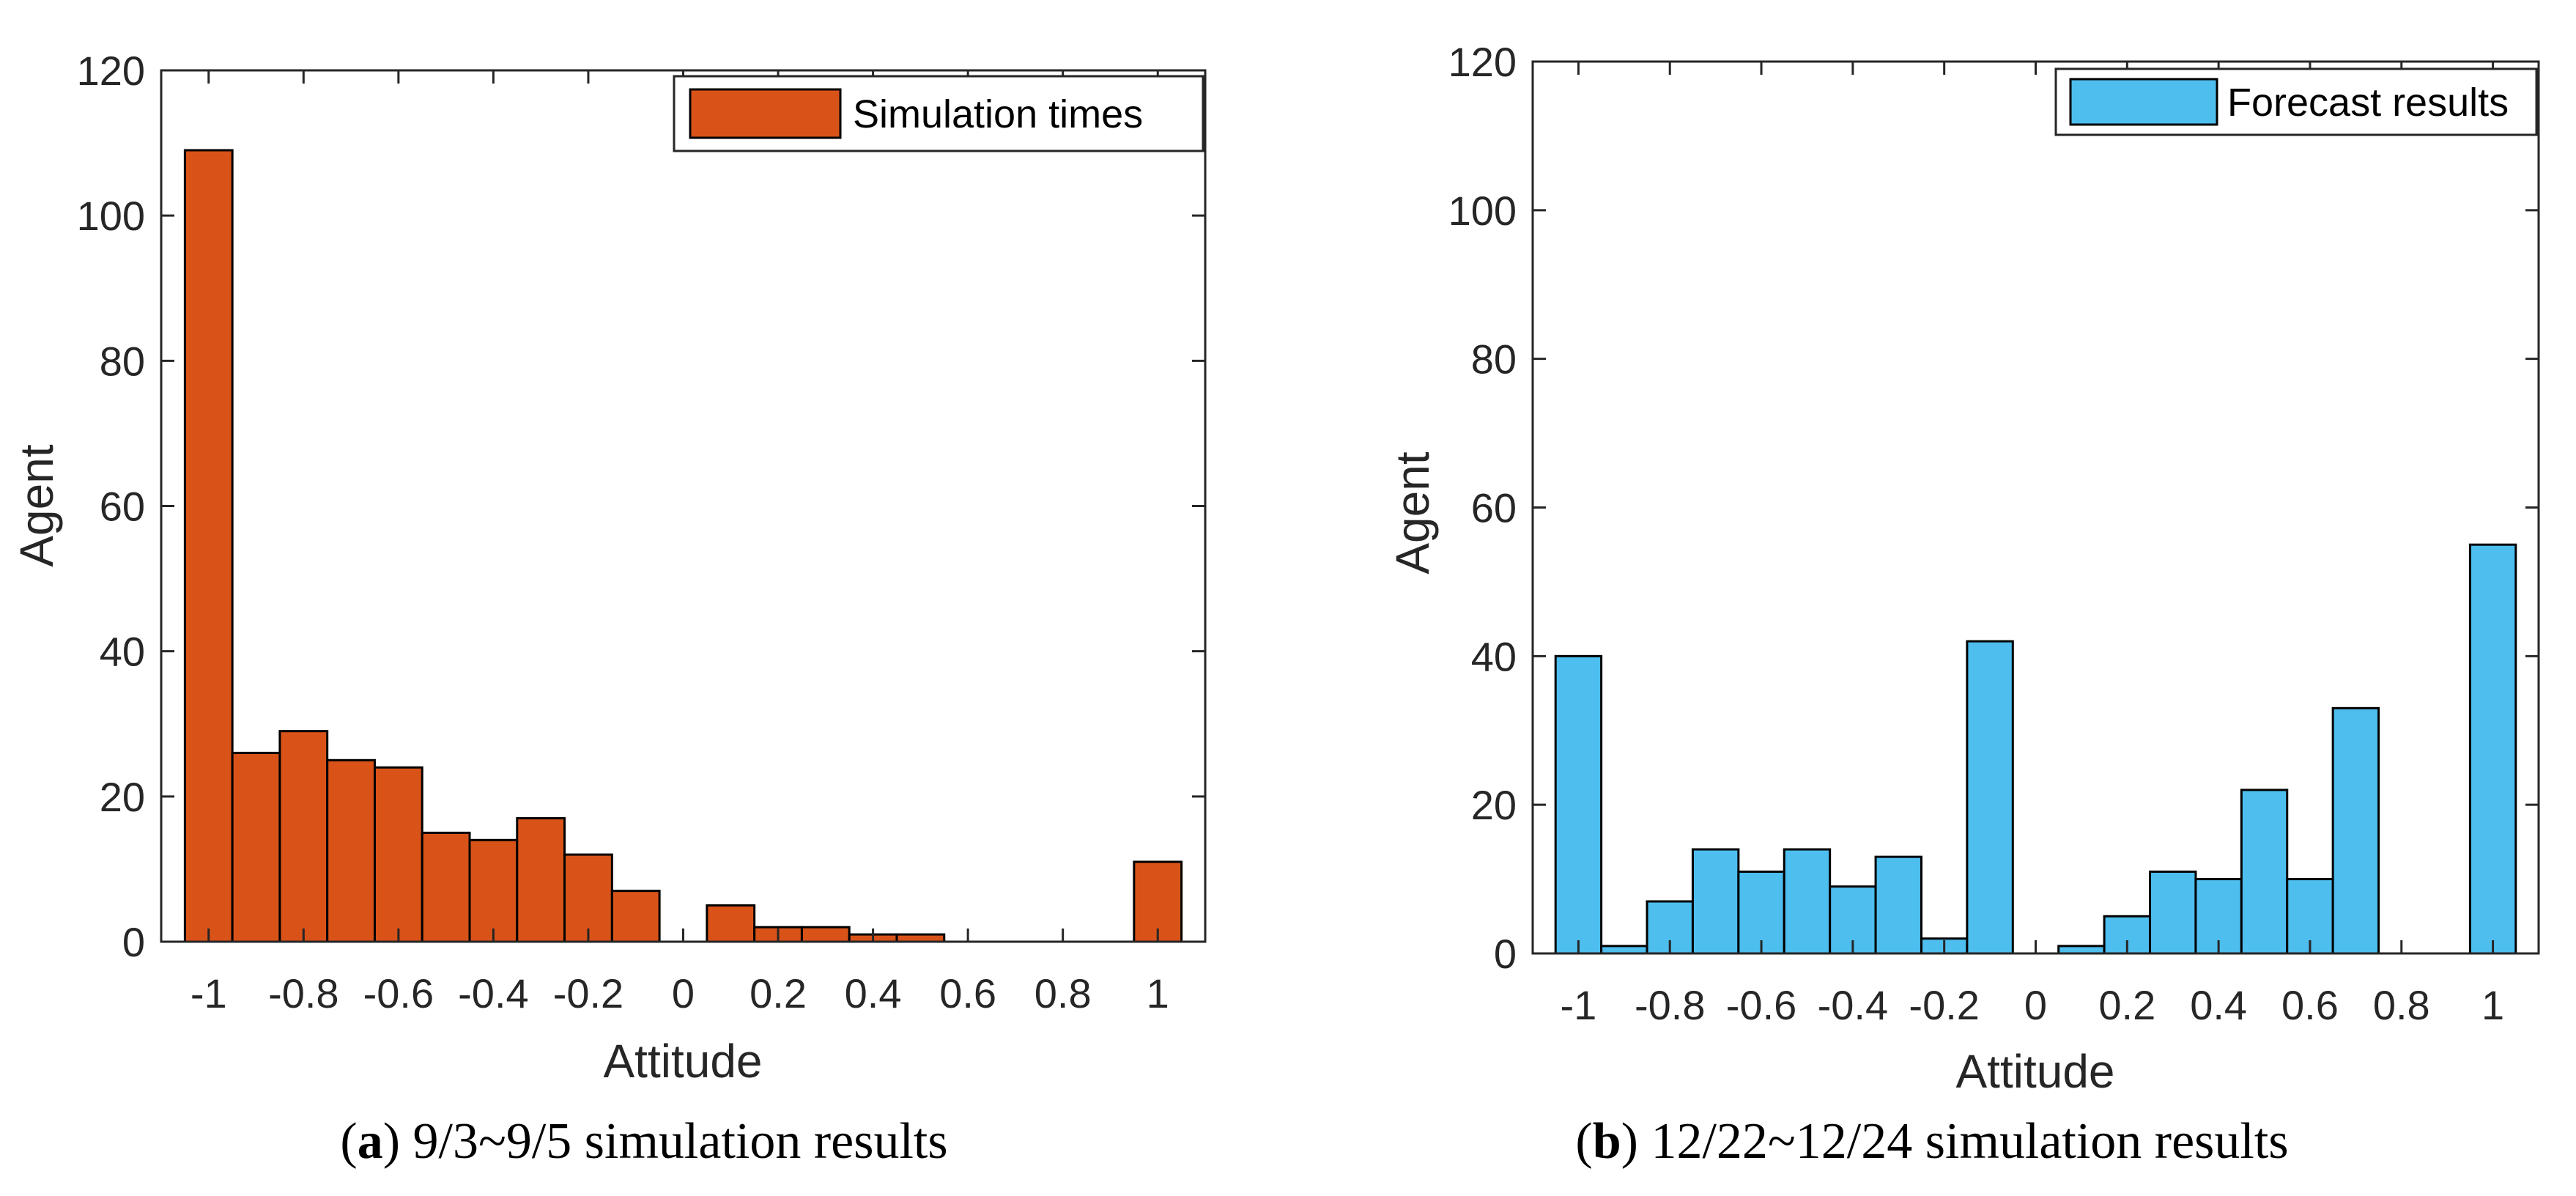  Describe the element at coordinates (1606, 1141) in the screenshot. I see `caption-b-letter: b` at that location.